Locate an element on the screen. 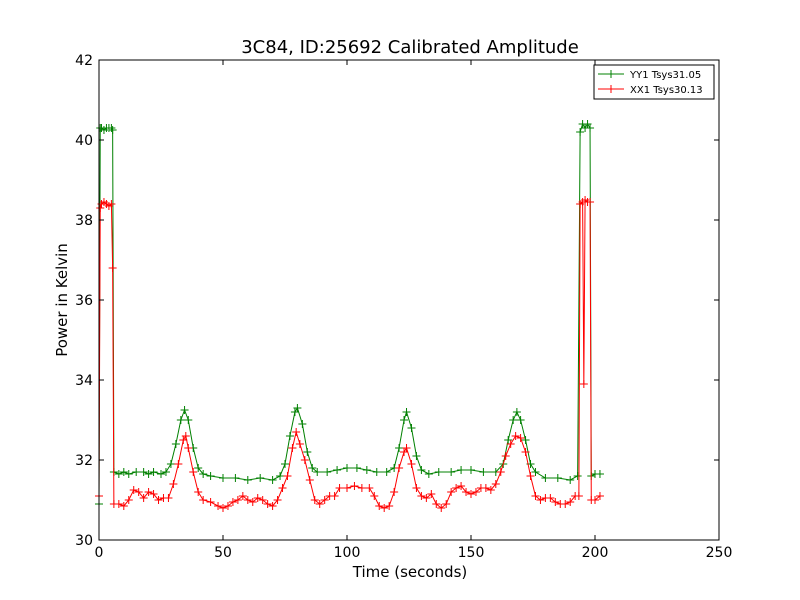 The image size is (800, 600). x-tick-label: 150 is located at coordinates (471, 553).